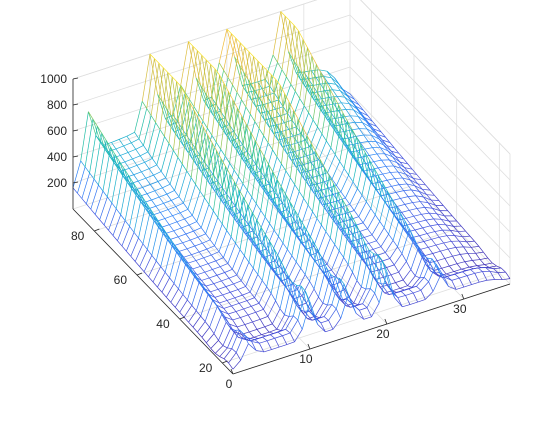 This screenshot has width=560, height=425. What do you see at coordinates (232, 186) in the screenshot?
I see `floor-gridline-y` at bounding box center [232, 186].